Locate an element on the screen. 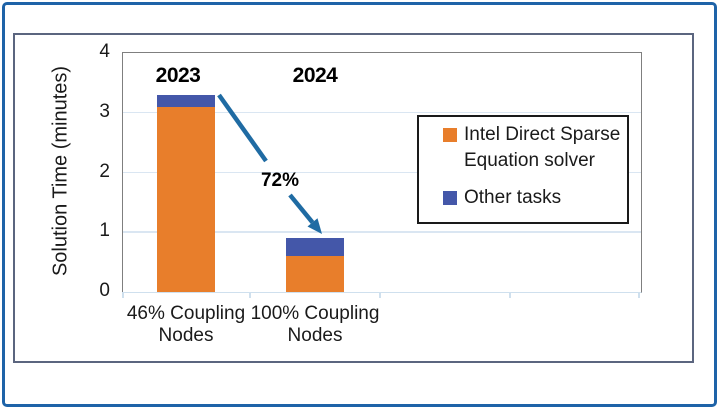  legend-label-solver: Intel Direct Sparse Equation solver is located at coordinates (542, 147).